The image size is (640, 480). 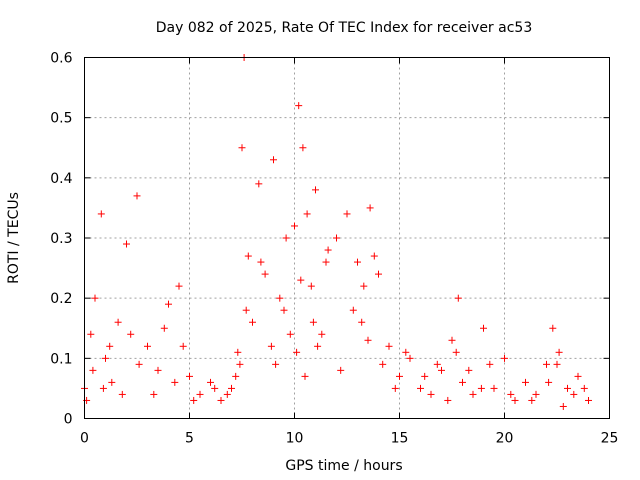 What do you see at coordinates (68, 420) in the screenshot?
I see `y-tick-label: 0` at bounding box center [68, 420].